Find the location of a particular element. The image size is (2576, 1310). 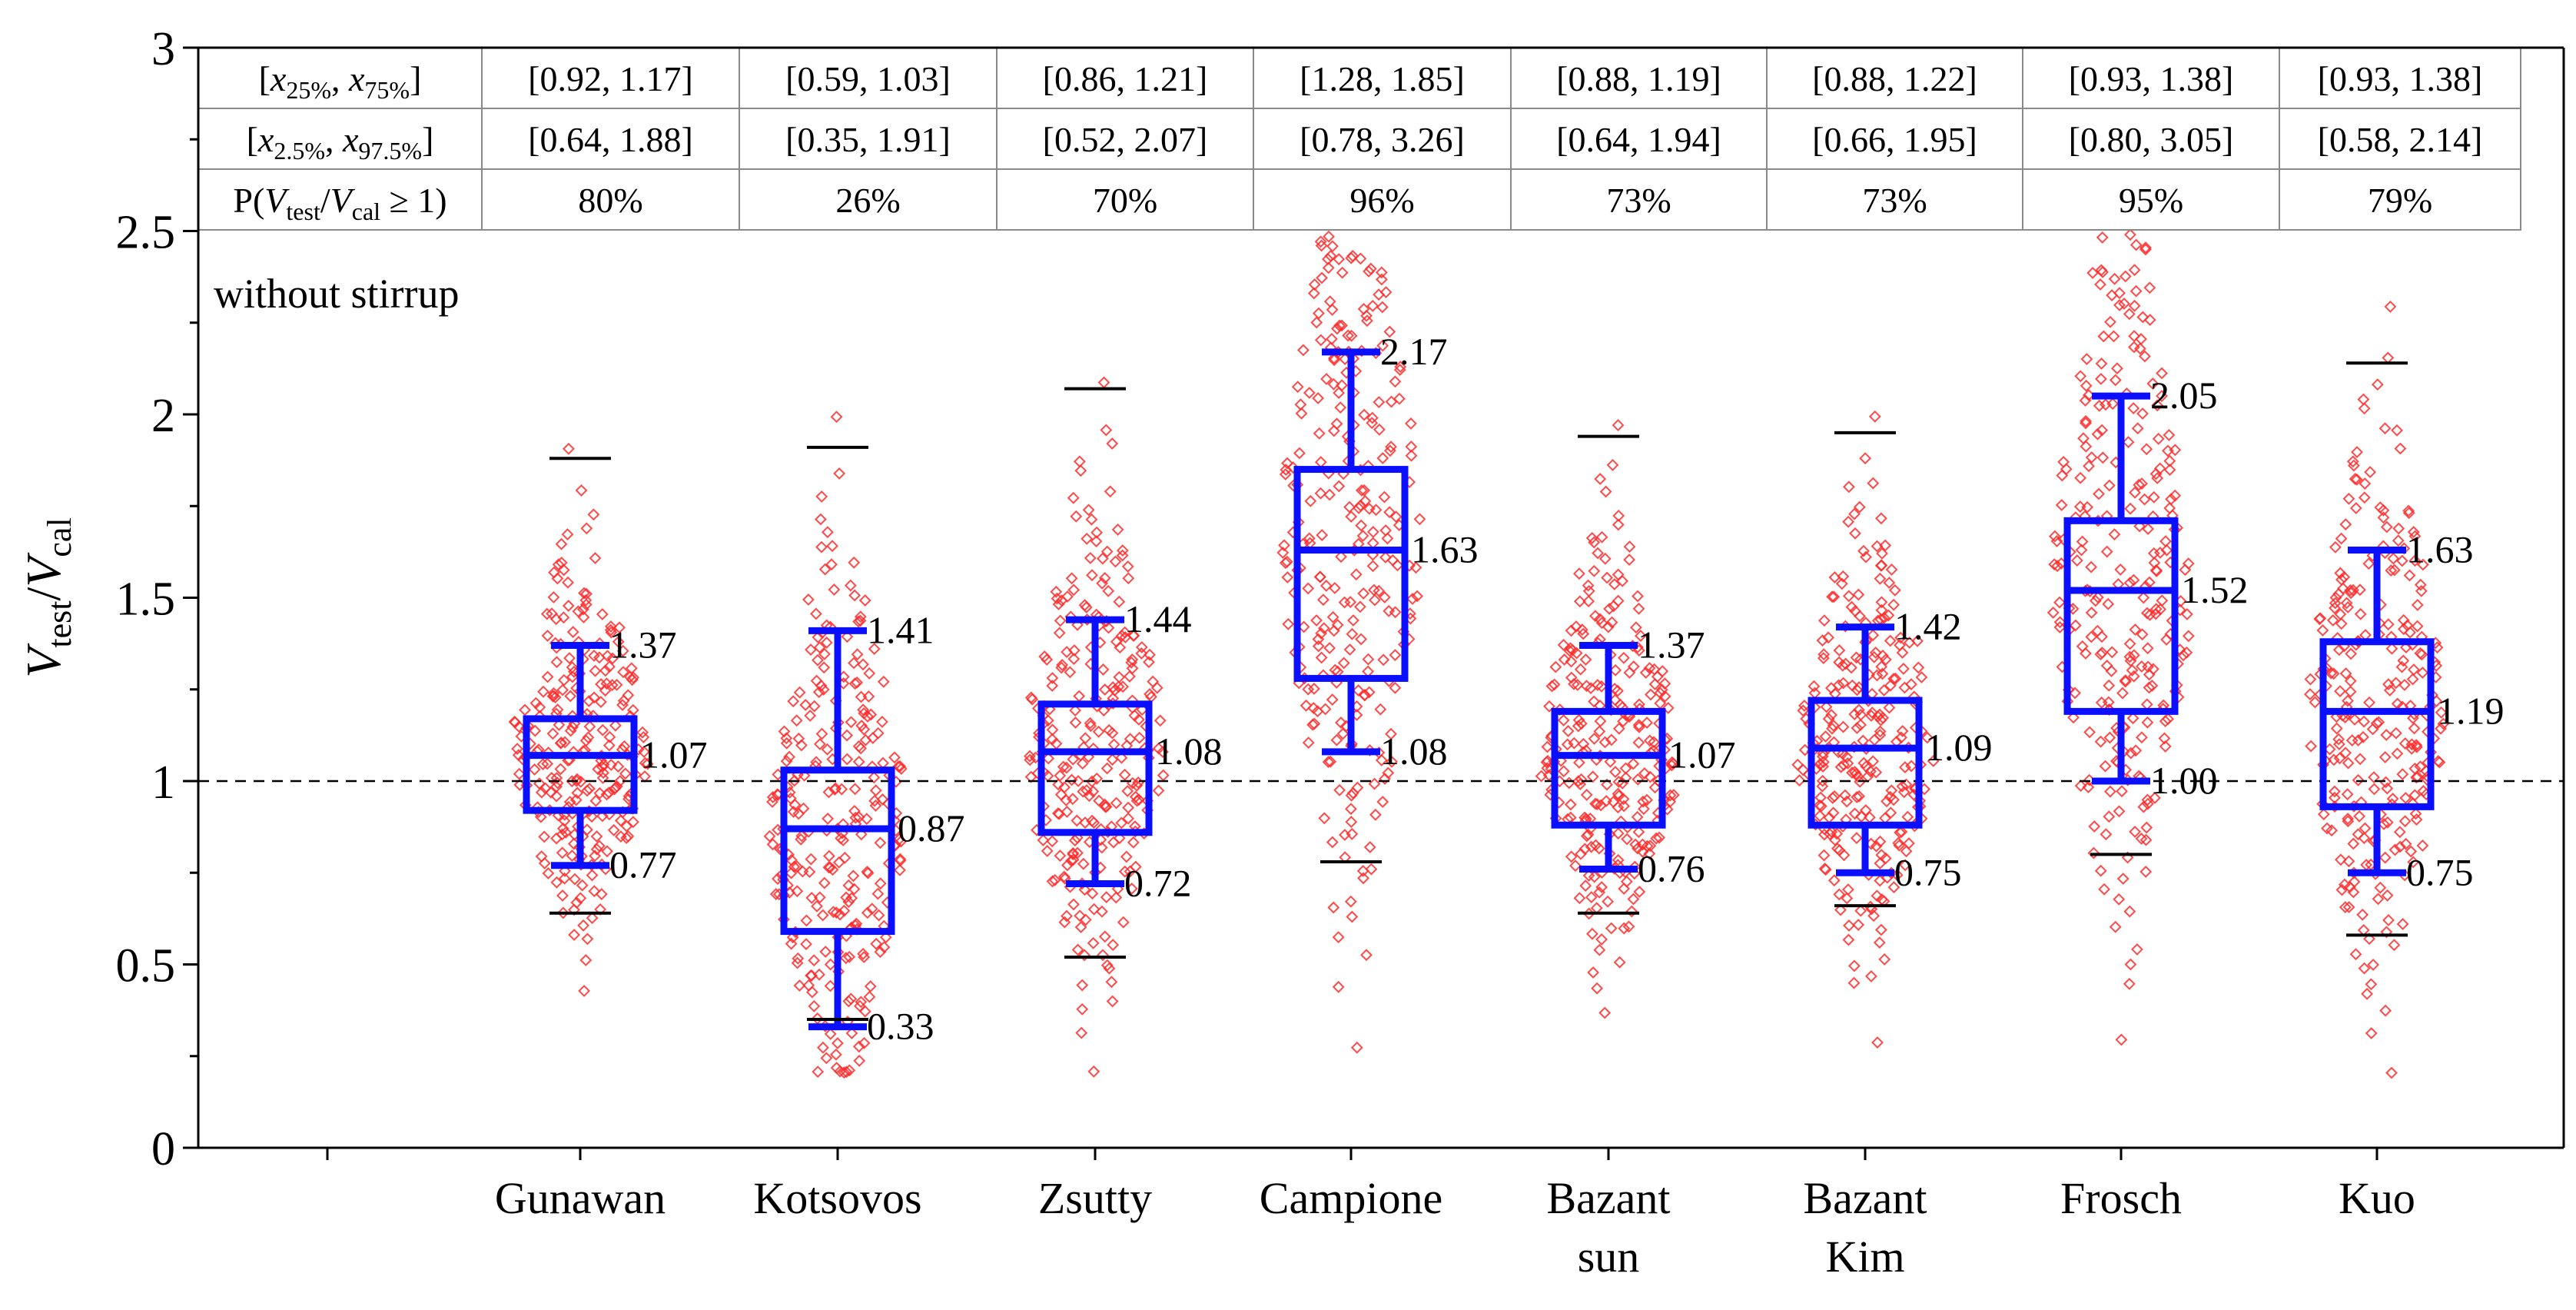

median-label: 1.09 is located at coordinates (1959, 748).